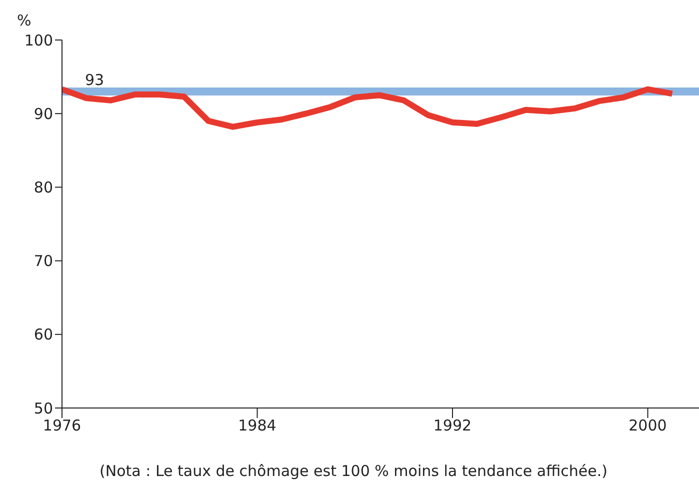 This screenshot has height=488, width=699. What do you see at coordinates (38, 40) in the screenshot?
I see `y-tick-label: 100` at bounding box center [38, 40].